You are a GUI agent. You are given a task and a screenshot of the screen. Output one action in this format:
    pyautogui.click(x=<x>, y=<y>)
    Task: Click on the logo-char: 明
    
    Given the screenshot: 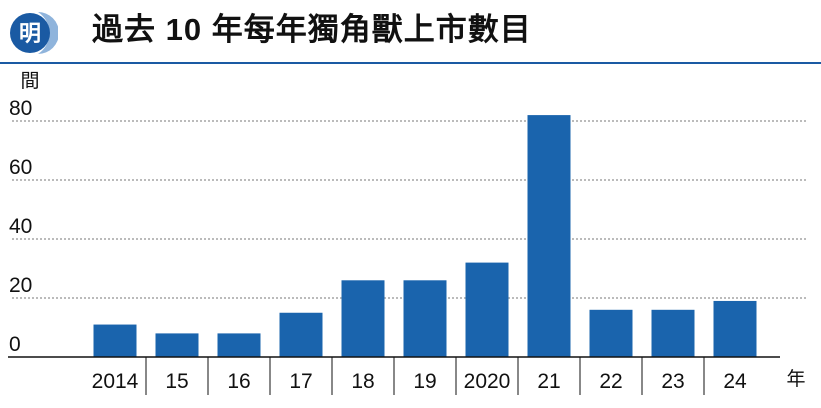 What is the action you would take?
    pyautogui.click(x=30, y=34)
    